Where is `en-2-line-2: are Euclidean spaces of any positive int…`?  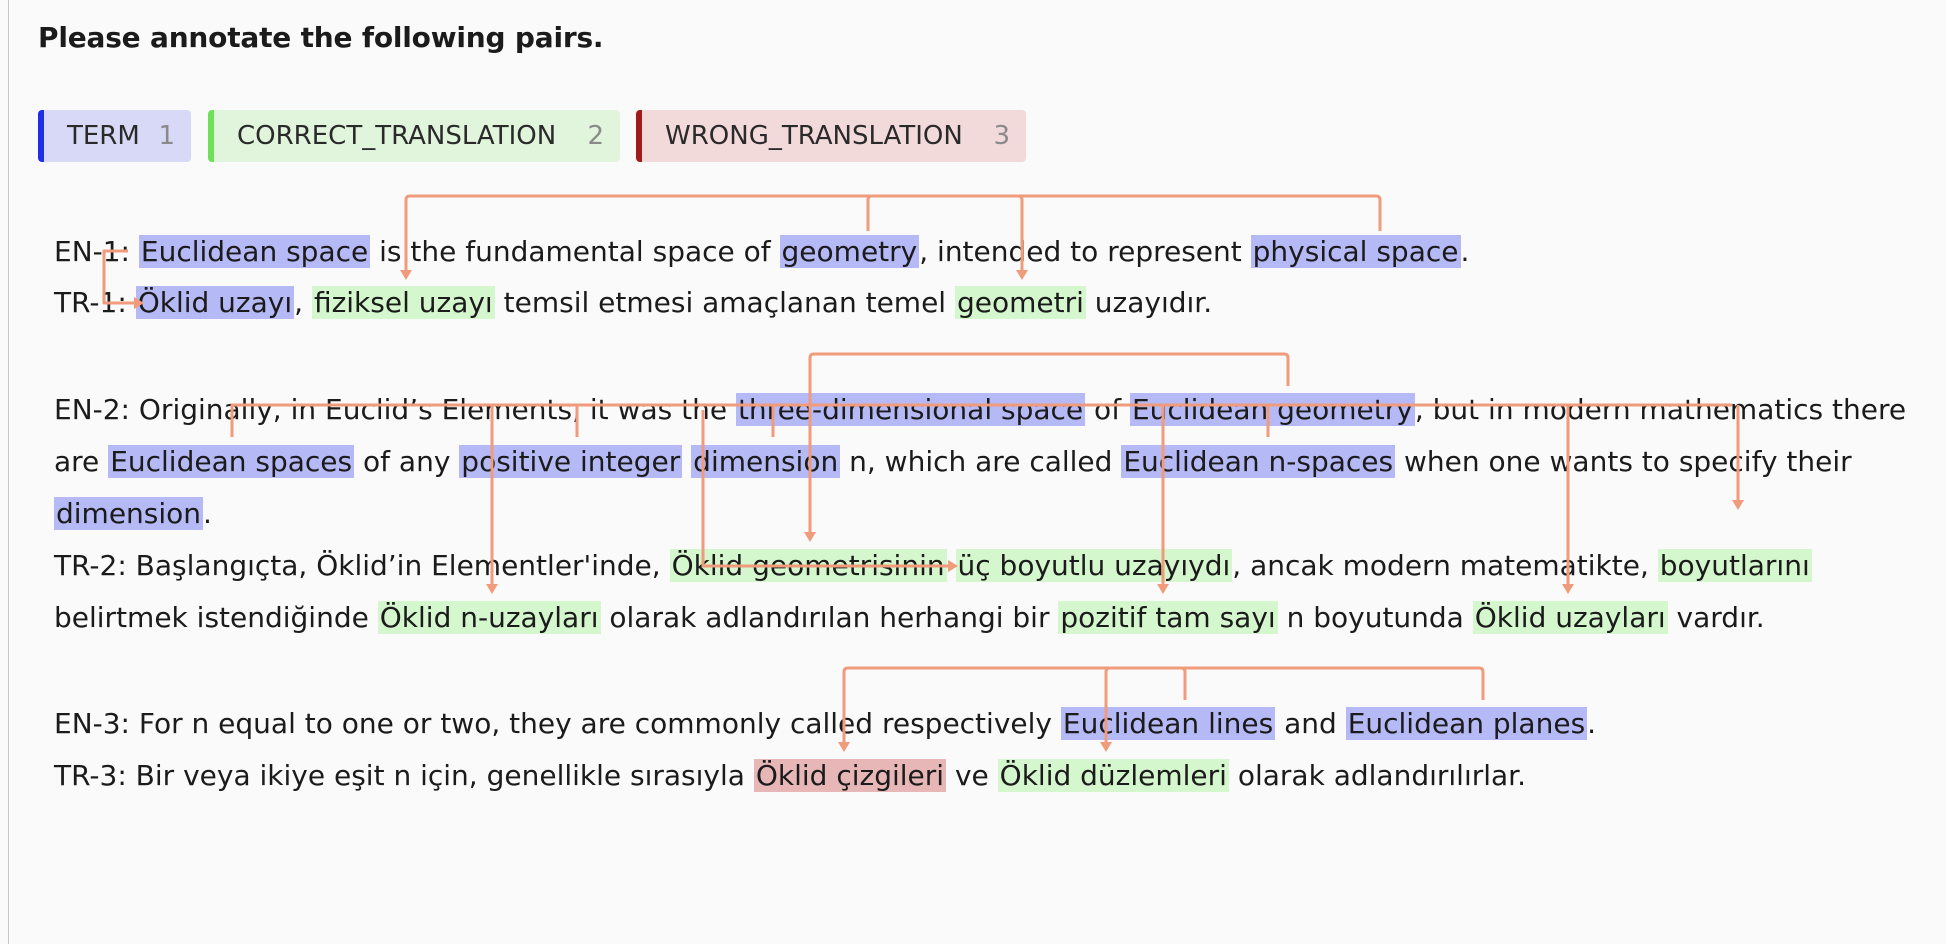 en-2-line-2: are Euclidean spaces of any positive int… is located at coordinates (953, 462).